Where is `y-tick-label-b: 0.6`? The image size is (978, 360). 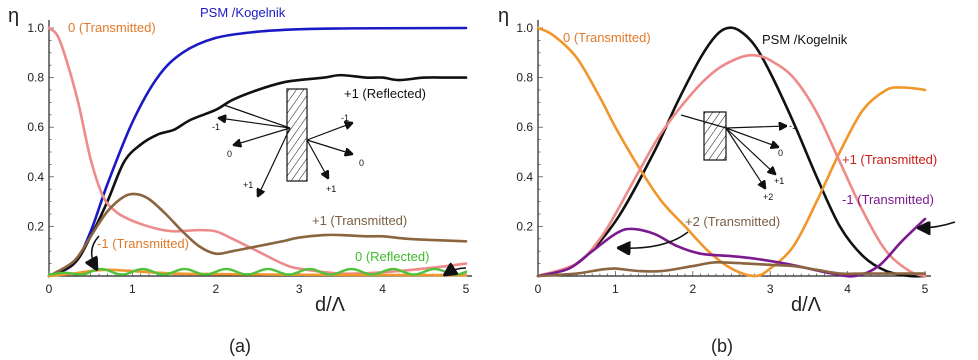
y-tick-label-b: 0.6 is located at coordinates (524, 127).